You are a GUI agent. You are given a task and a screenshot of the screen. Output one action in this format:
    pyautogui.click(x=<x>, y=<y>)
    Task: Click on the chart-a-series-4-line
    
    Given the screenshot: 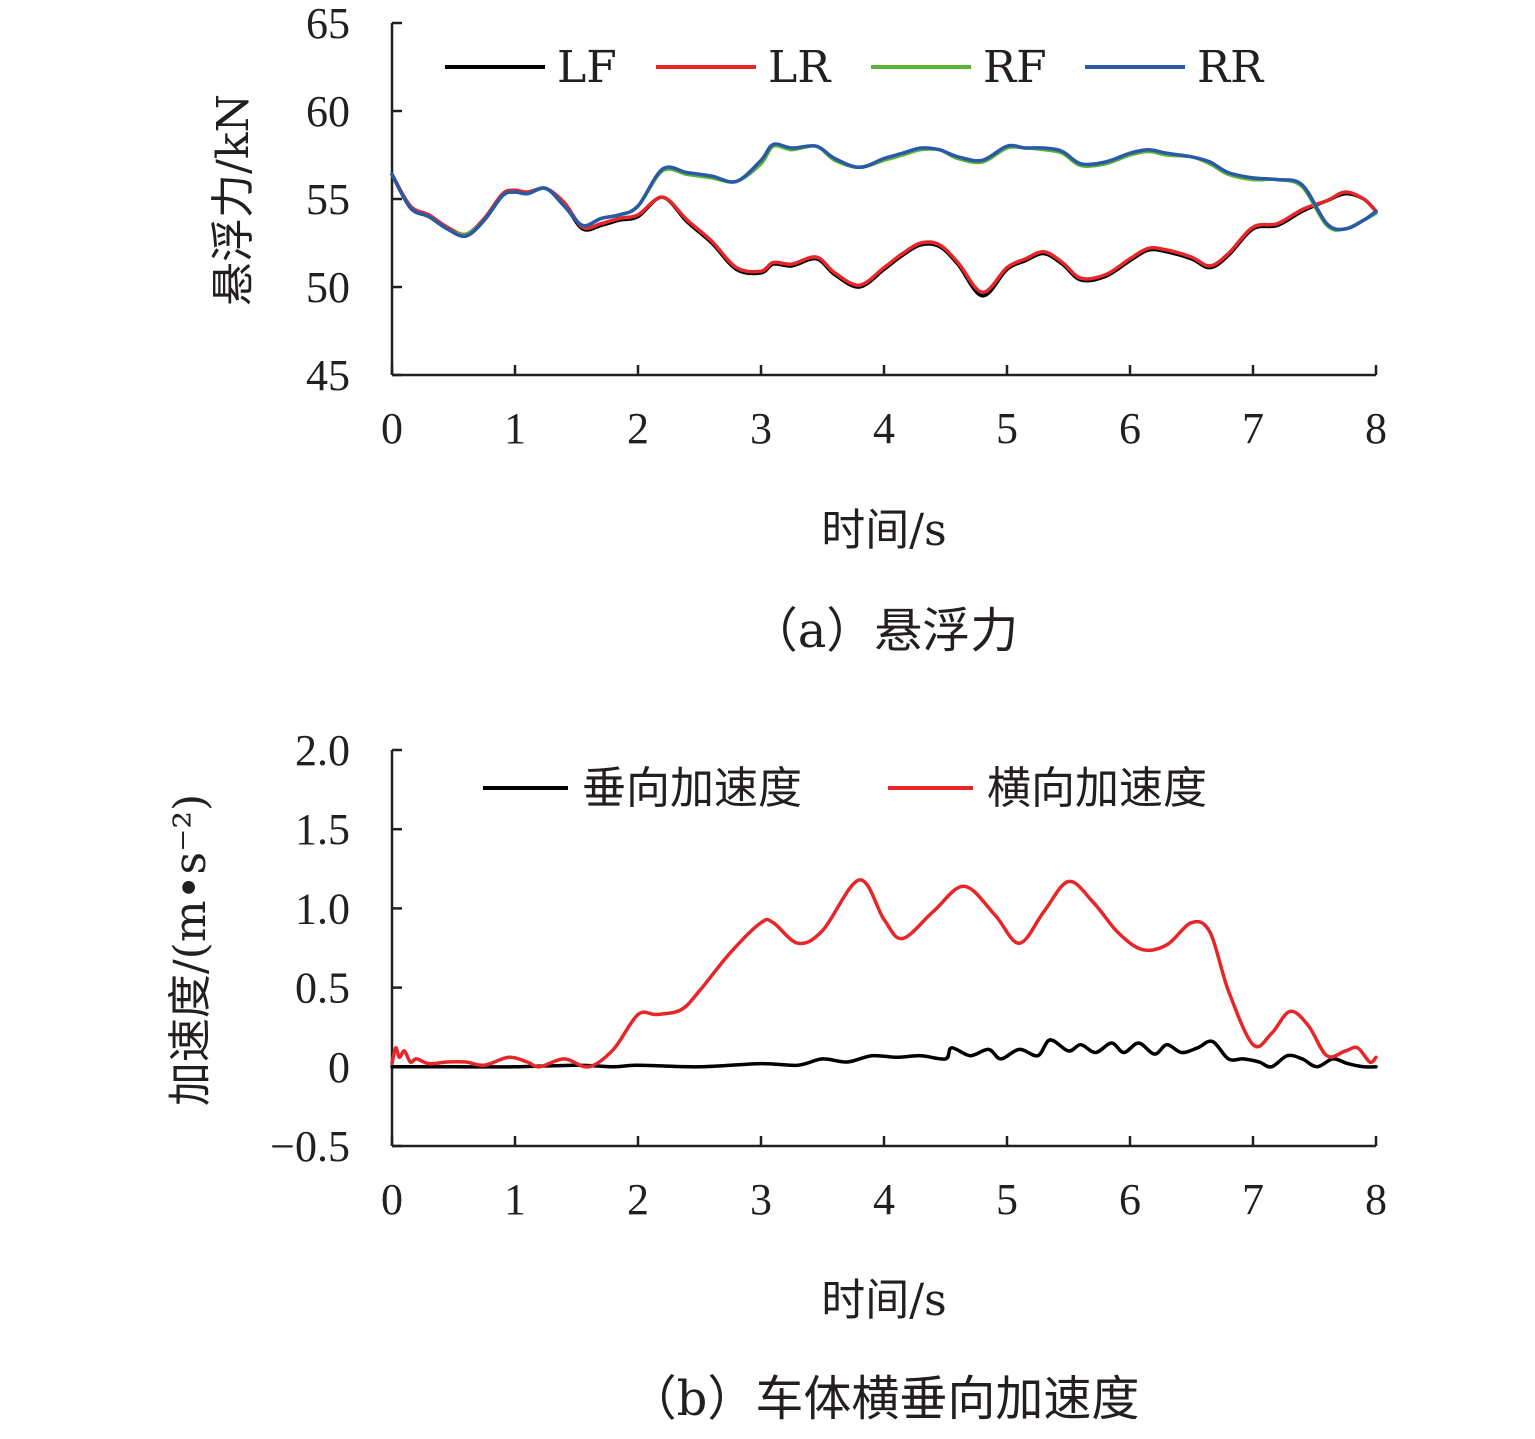 What is the action you would take?
    pyautogui.click(x=884, y=190)
    